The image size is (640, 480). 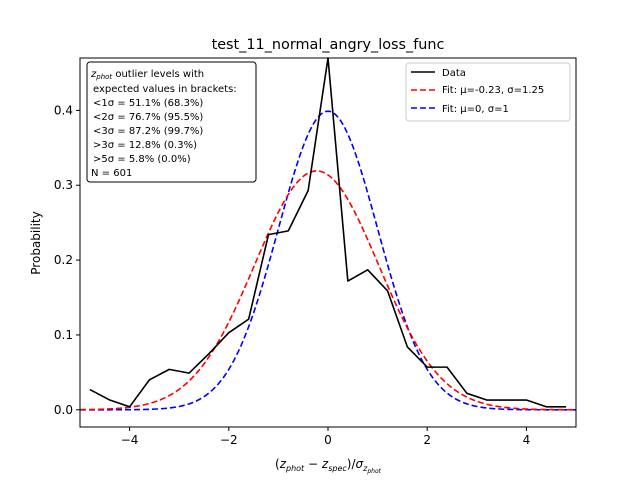 I want to click on y-axis-label: Probability, so click(x=36, y=242).